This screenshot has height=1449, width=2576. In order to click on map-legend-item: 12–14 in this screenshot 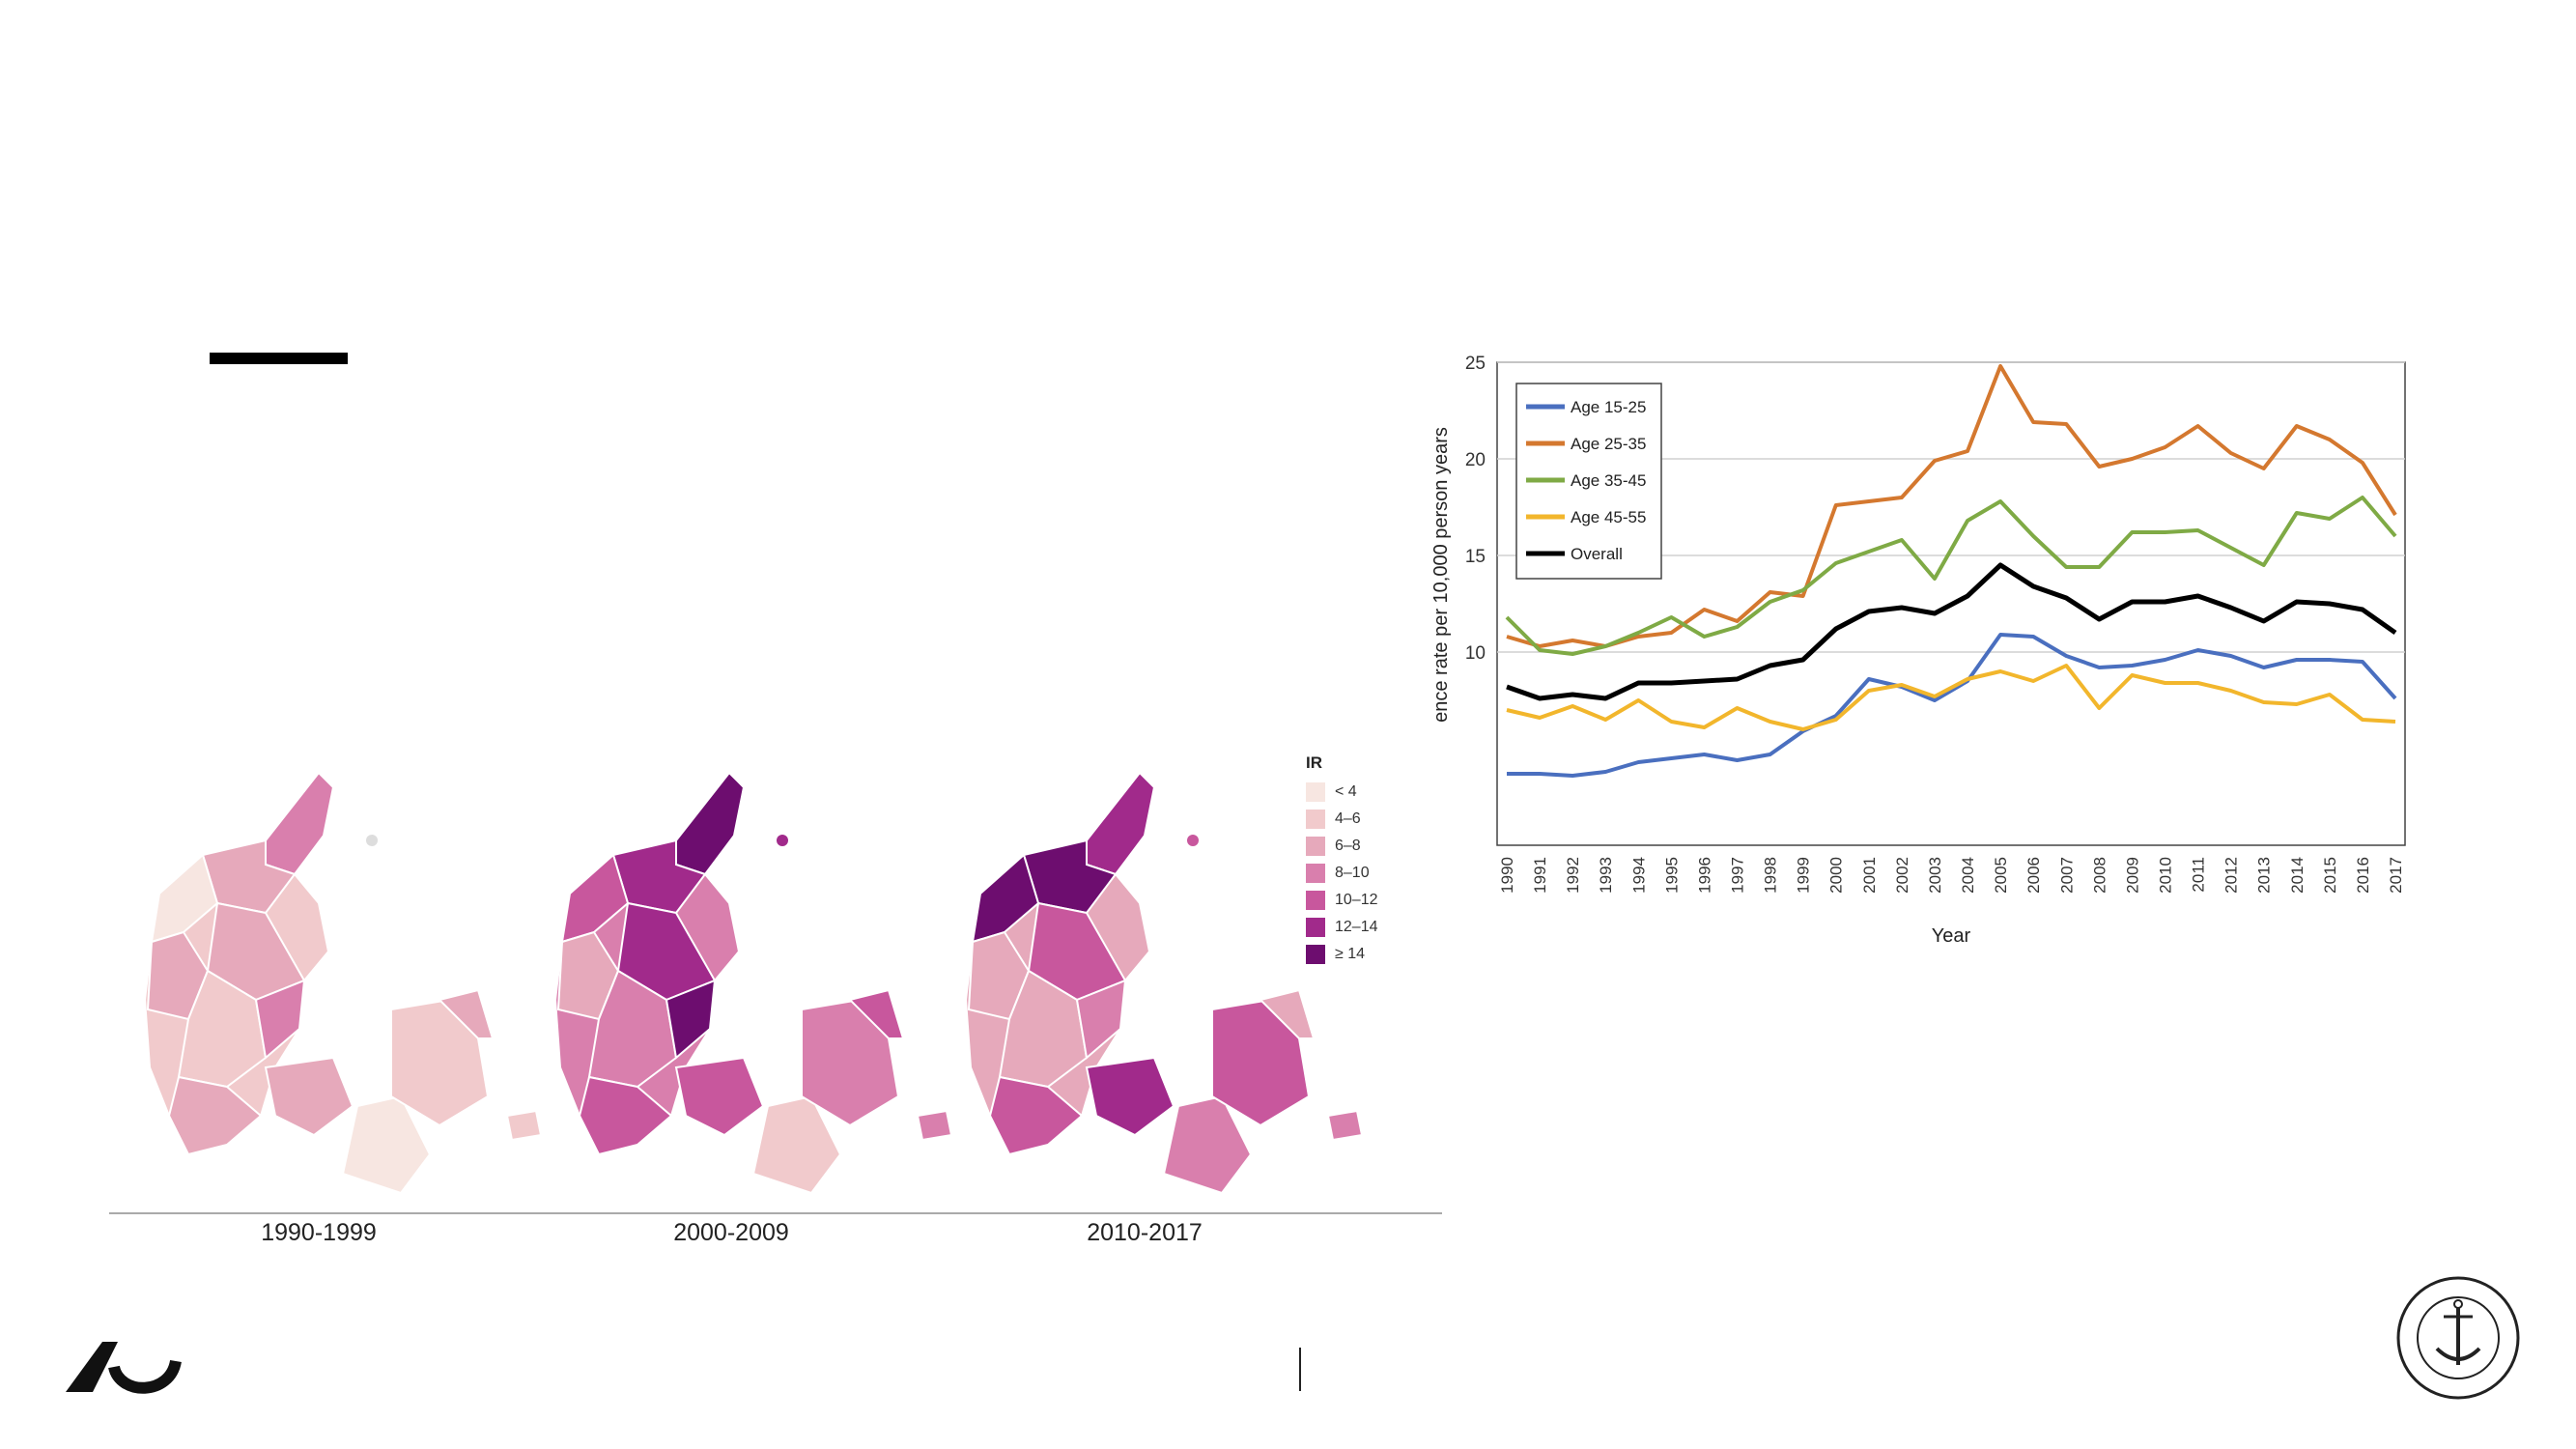, I will do `click(1359, 927)`.